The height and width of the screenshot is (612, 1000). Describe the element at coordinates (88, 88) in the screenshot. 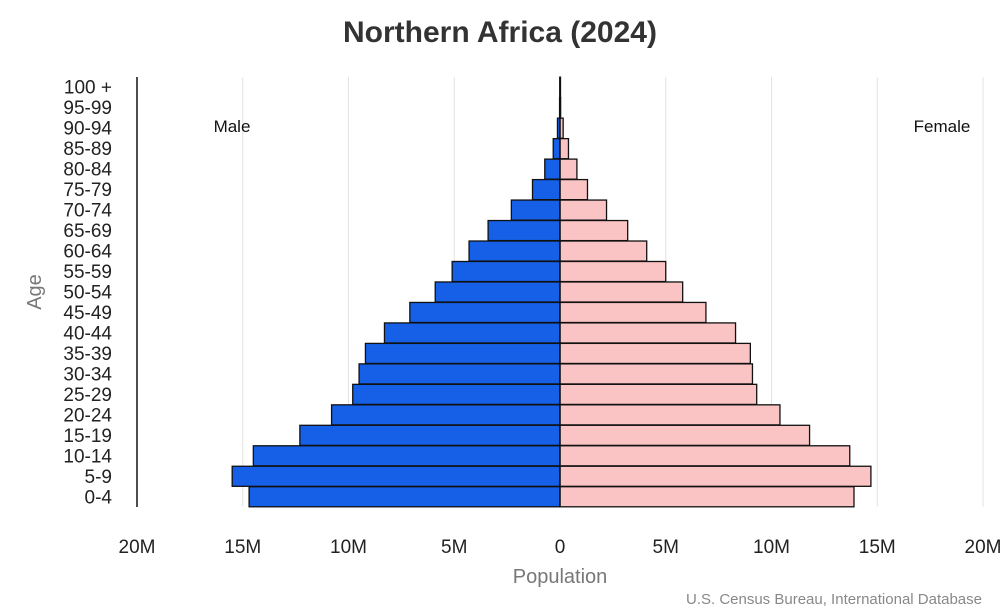

I see `y-tick-label: 100 +` at that location.